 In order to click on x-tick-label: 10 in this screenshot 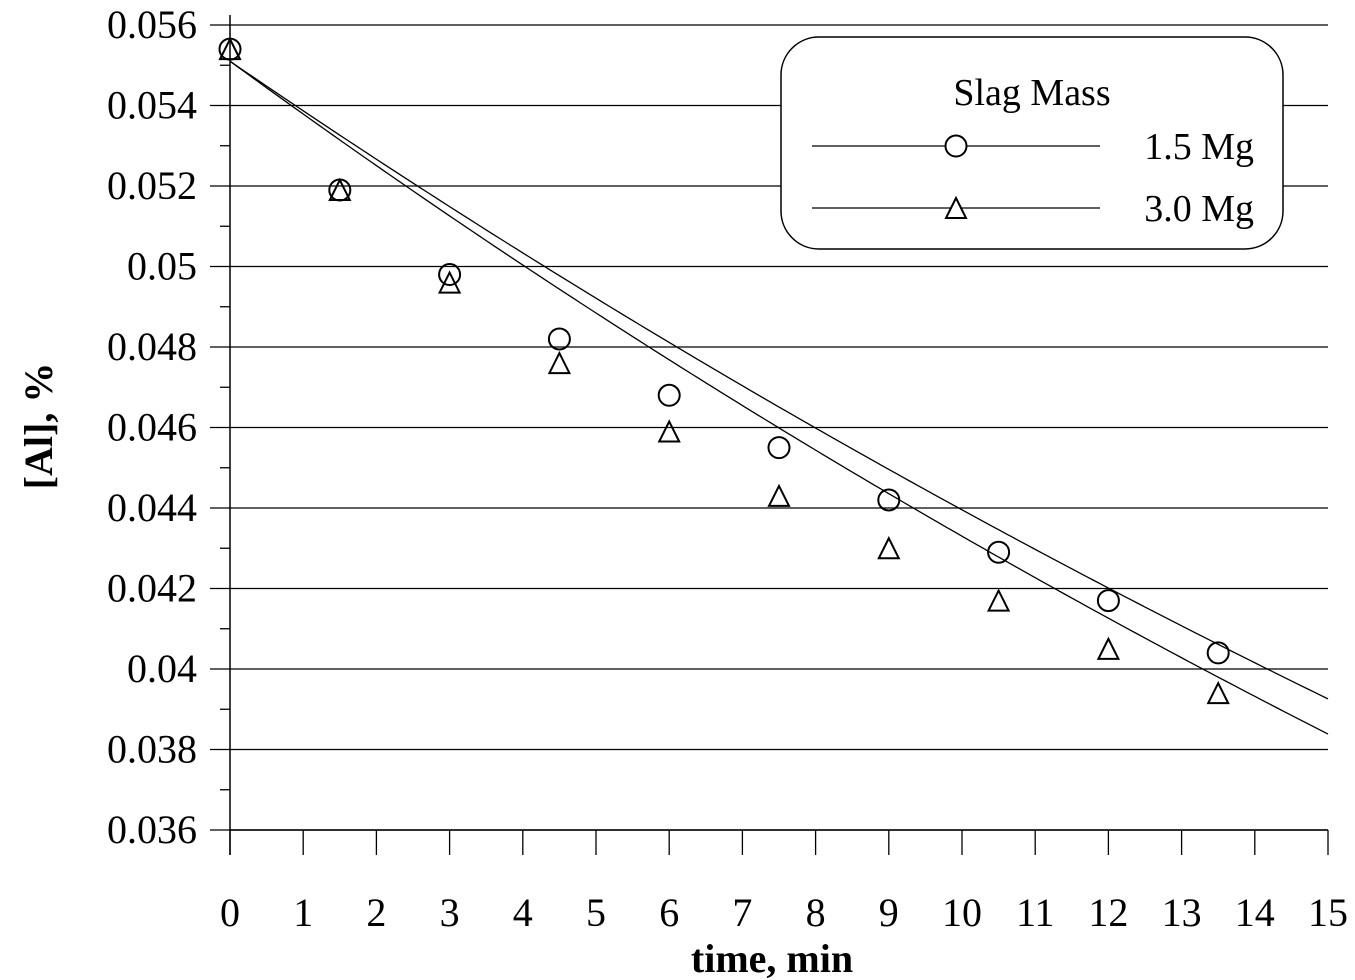, I will do `click(962, 912)`.